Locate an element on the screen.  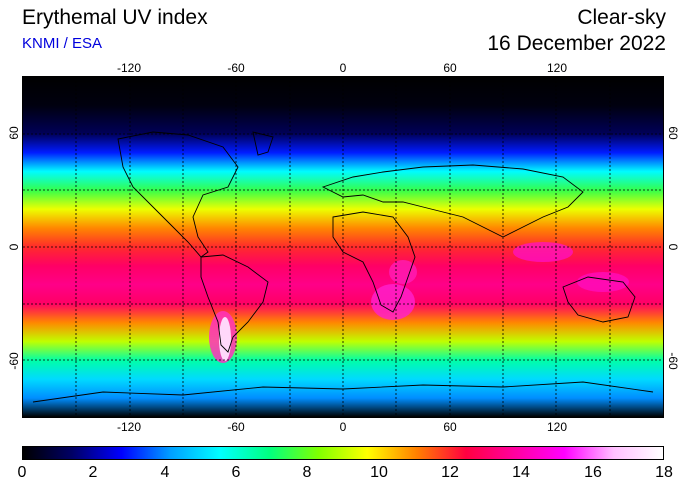
colorbar-tick: 10 is located at coordinates (379, 472).